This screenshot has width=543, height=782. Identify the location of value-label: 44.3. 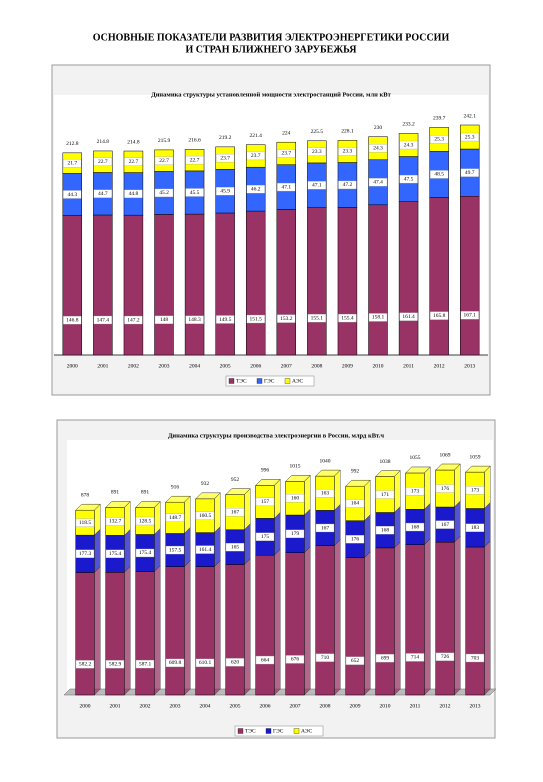
(72, 195).